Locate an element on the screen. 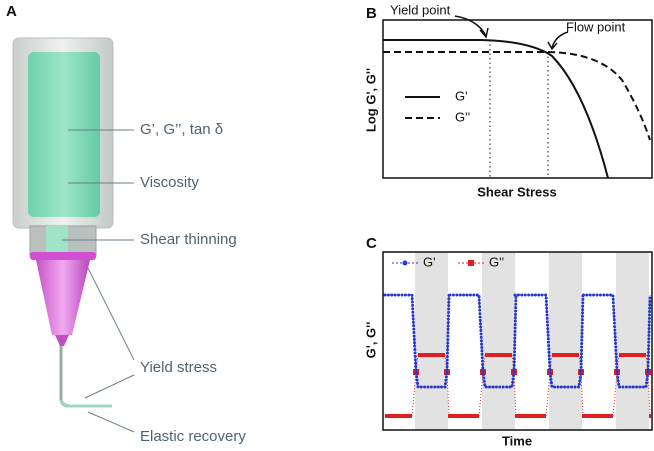 The height and width of the screenshot is (451, 654). annotation: Yield point is located at coordinates (420, 9).